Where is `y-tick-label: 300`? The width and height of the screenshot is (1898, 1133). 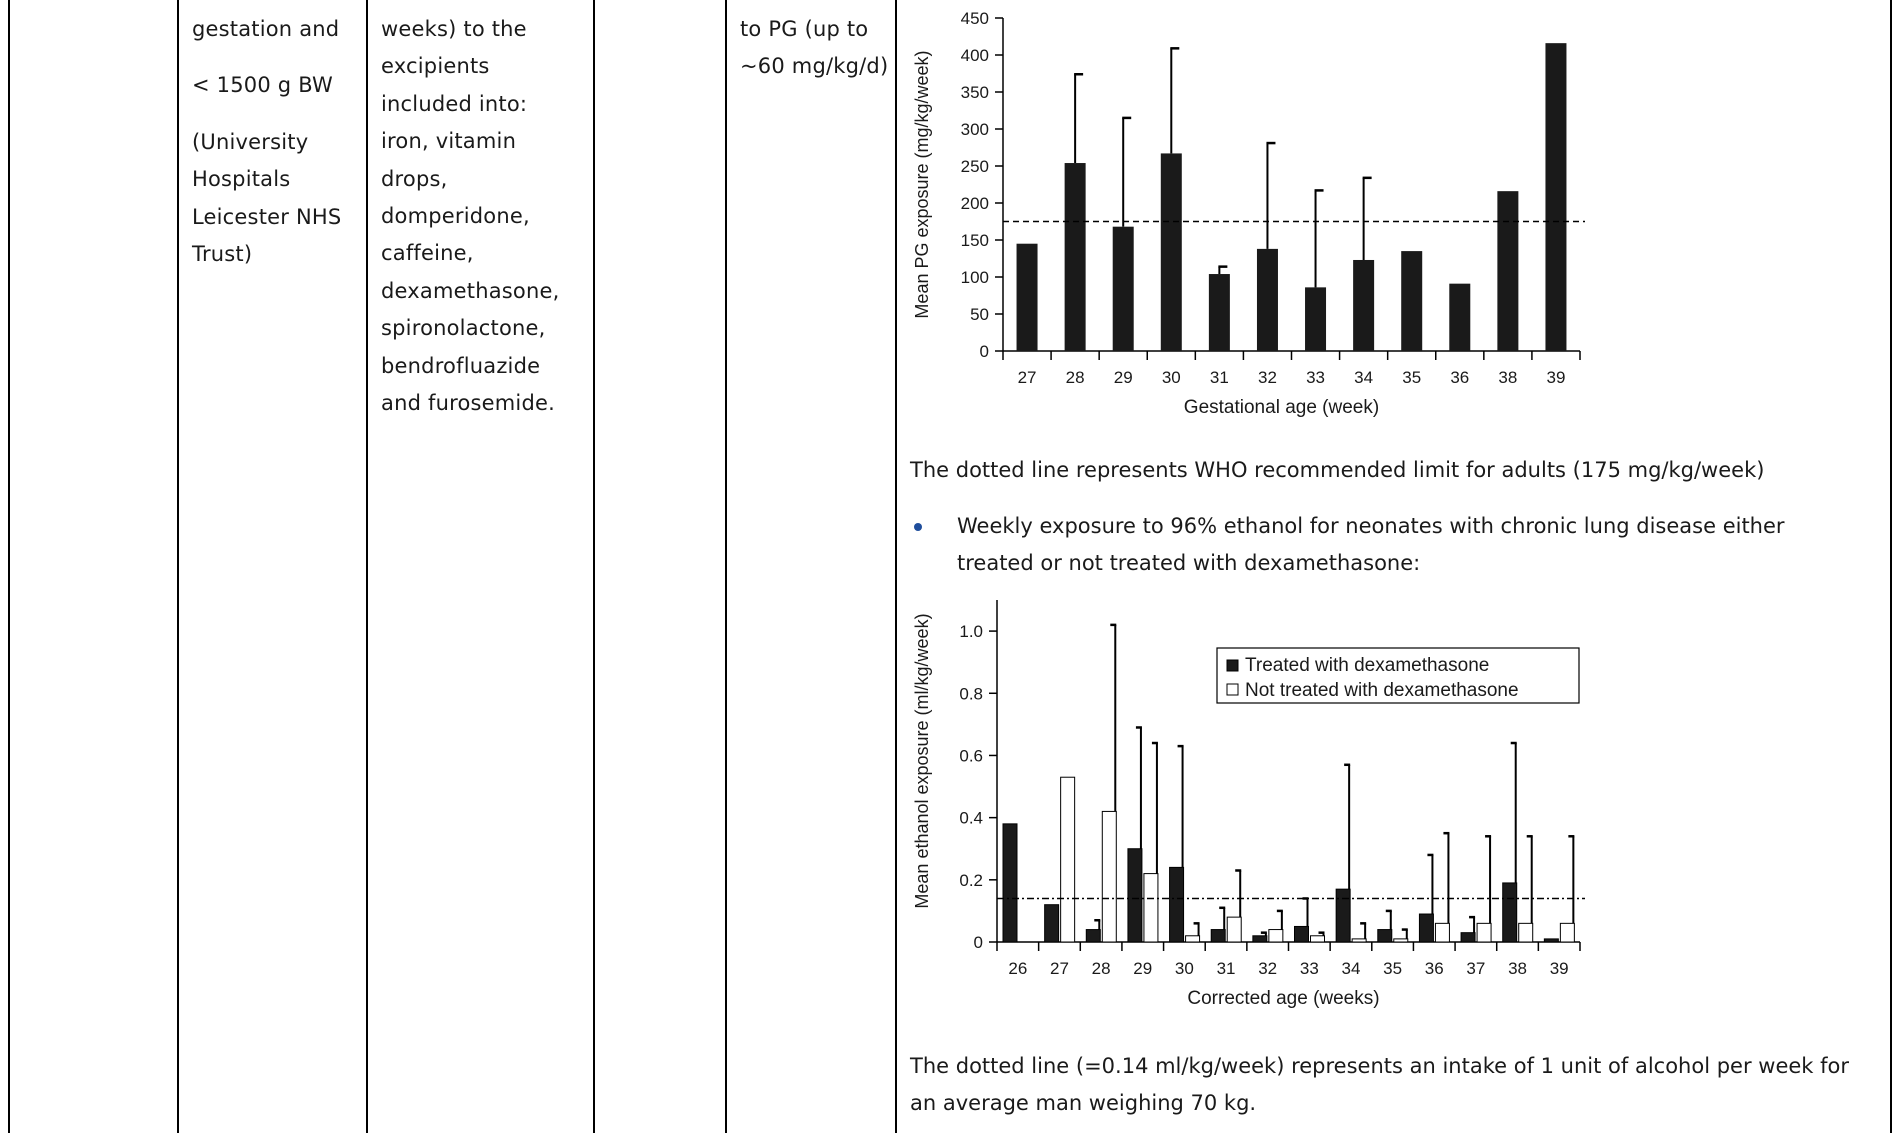
y-tick-label: 300 is located at coordinates (975, 129).